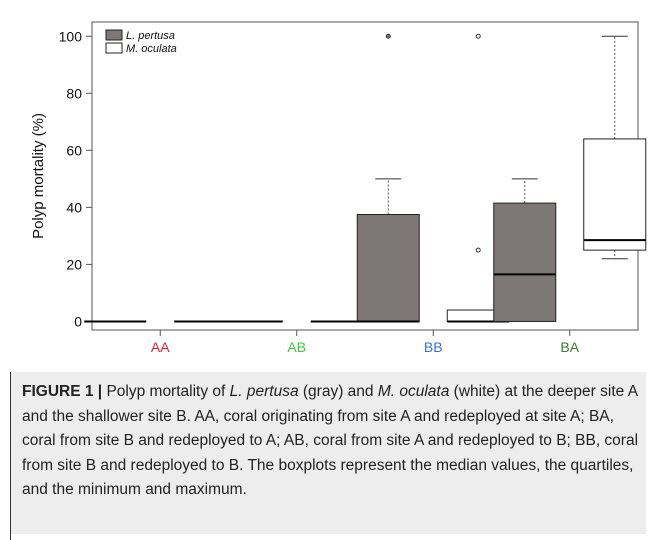 Image resolution: width=657 pixels, height=540 pixels. I want to click on legend-label: L. pertusa, so click(150, 36).